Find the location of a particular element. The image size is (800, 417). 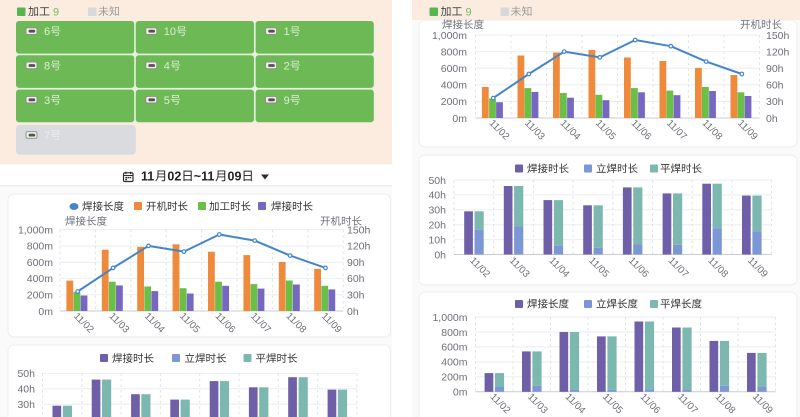

svg-text: 1 is located at coordinates (287, 32).